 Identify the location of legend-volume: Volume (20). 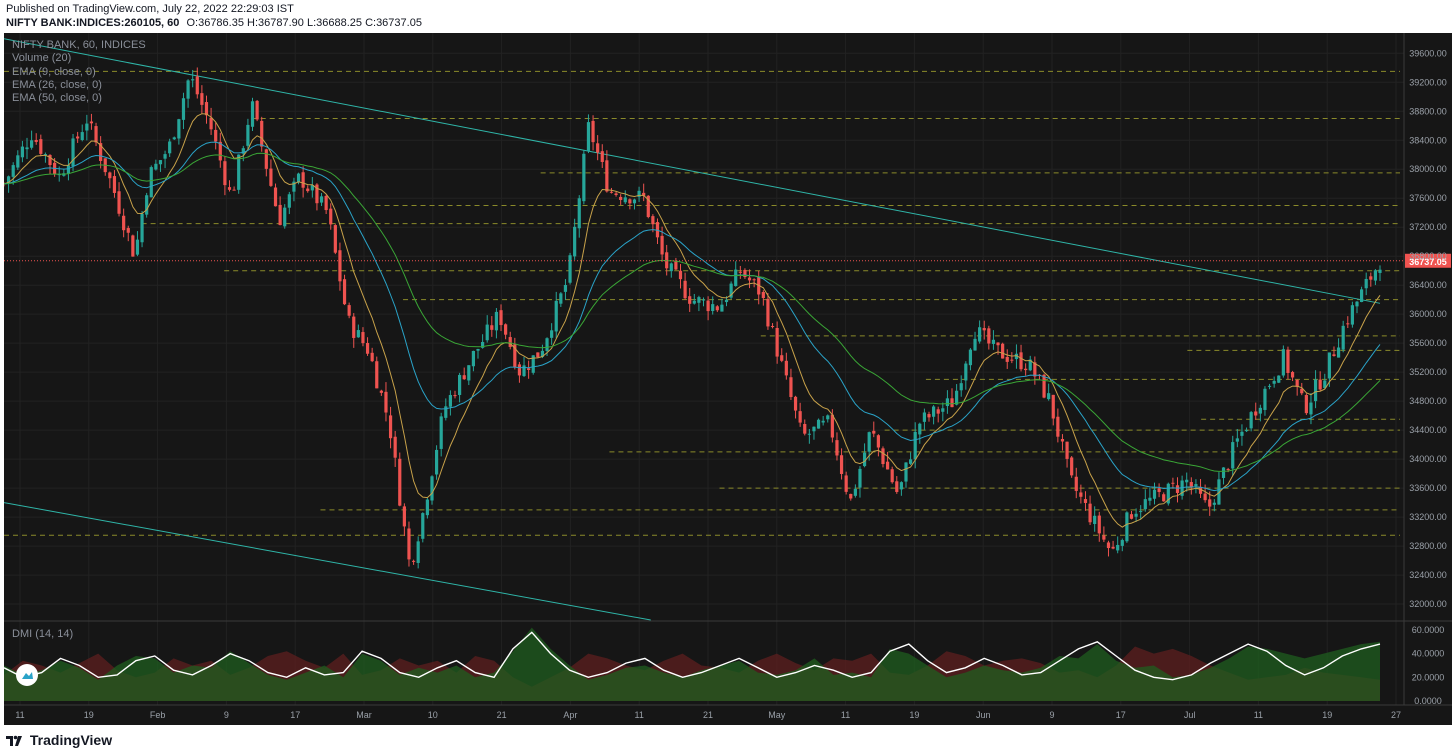
(42, 58).